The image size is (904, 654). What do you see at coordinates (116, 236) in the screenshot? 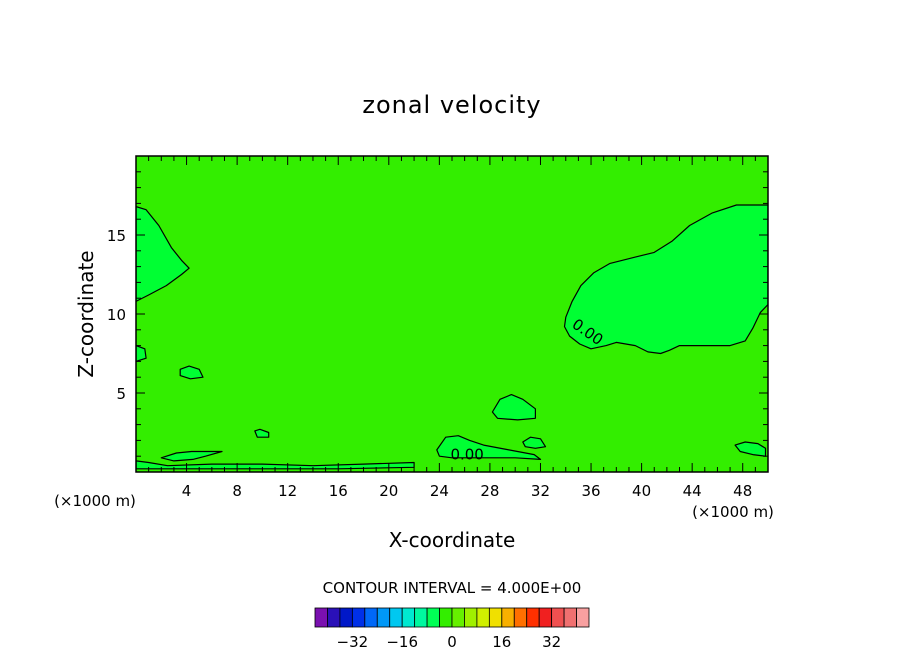
I see `y-tick-label: 15` at bounding box center [116, 236].